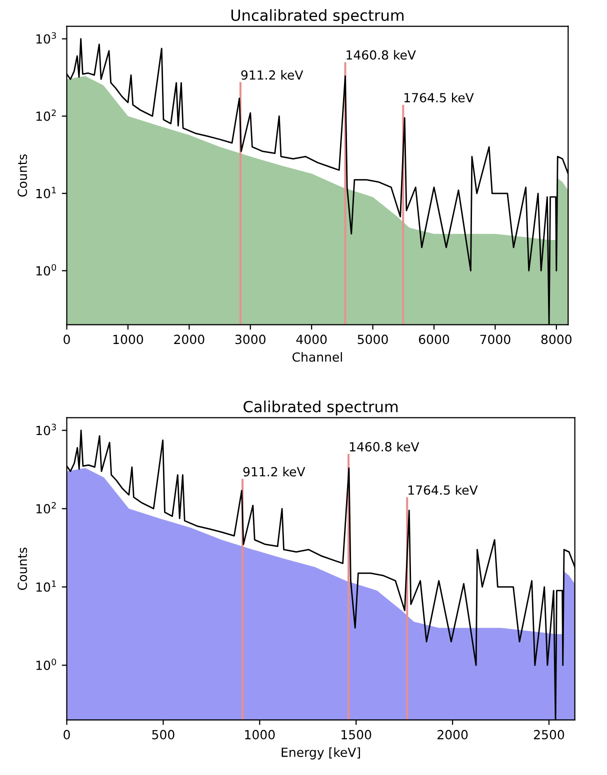  What do you see at coordinates (163, 735) in the screenshot?
I see `x-tick-label: 500` at bounding box center [163, 735].